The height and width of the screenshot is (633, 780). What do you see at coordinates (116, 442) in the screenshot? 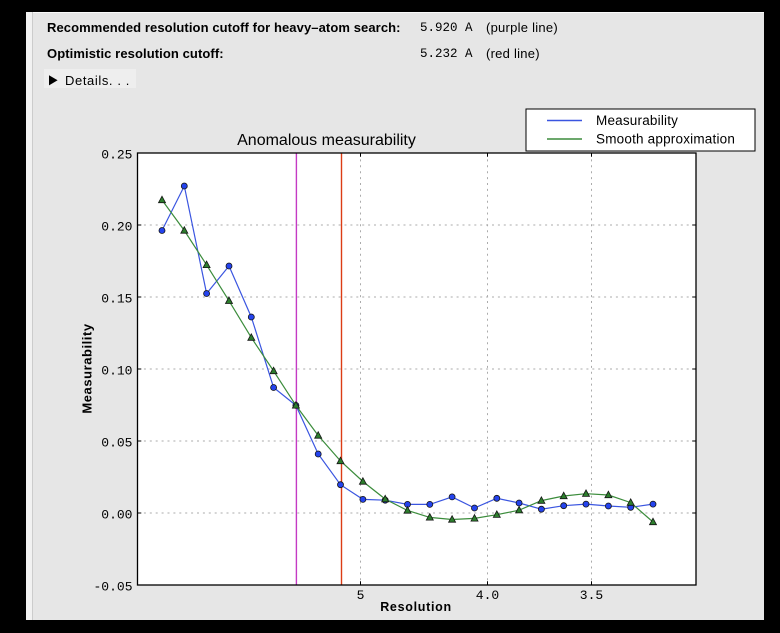
I see `svg-text: 0.05` at bounding box center [116, 442].